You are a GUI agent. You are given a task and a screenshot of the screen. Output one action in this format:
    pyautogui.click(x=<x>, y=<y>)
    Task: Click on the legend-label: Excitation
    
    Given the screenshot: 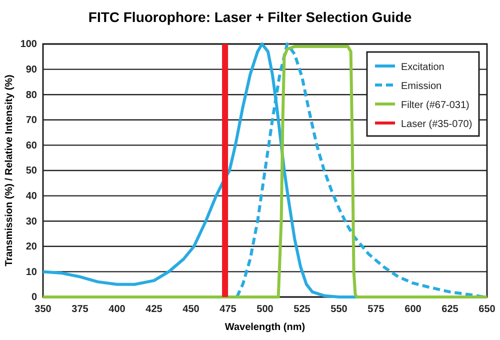 What is the action you would take?
    pyautogui.click(x=422, y=67)
    